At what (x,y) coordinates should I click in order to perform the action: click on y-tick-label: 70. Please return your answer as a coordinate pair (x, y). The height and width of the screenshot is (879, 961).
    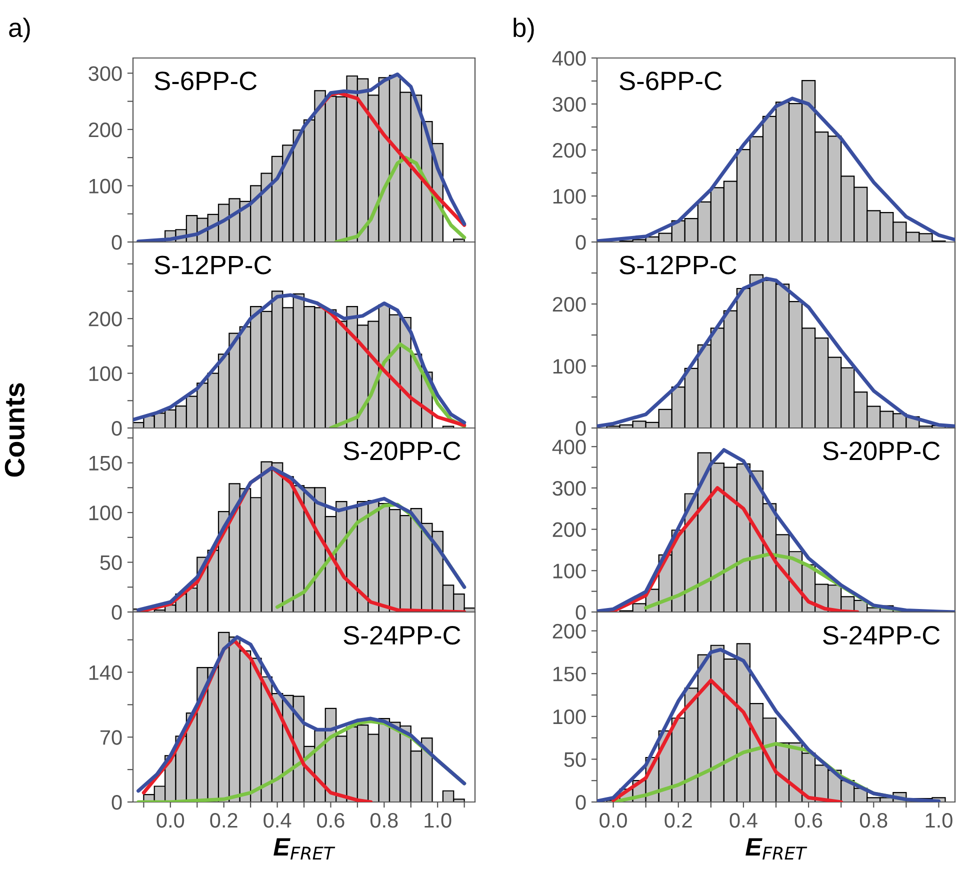
    Looking at the image, I should click on (111, 737).